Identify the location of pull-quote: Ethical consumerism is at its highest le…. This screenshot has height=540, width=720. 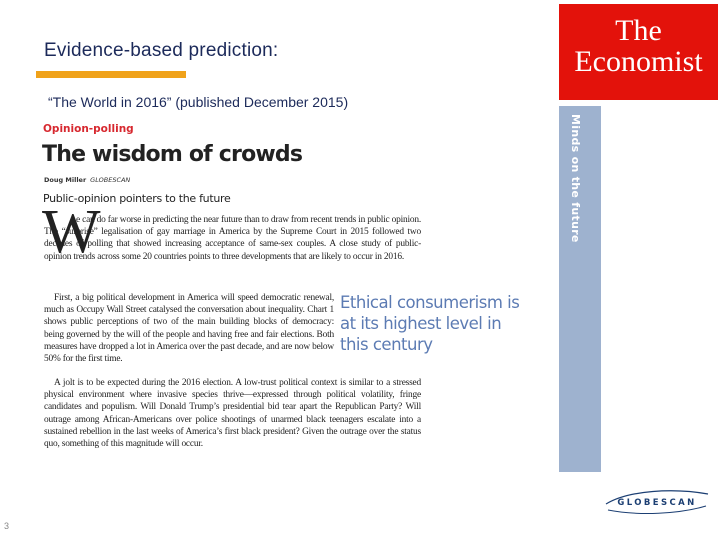
(430, 323).